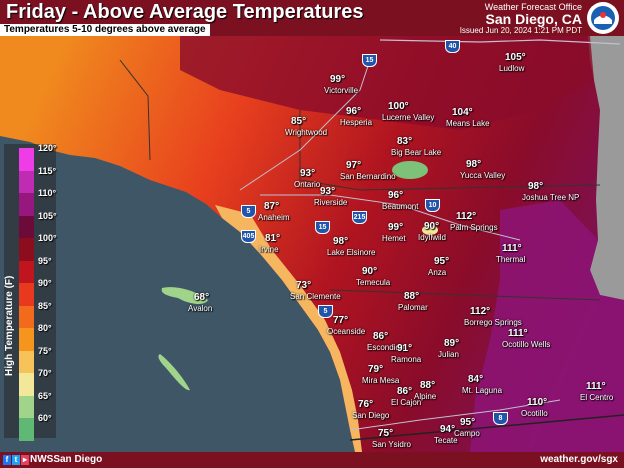  I want to click on footer-bar, so click(312, 460).